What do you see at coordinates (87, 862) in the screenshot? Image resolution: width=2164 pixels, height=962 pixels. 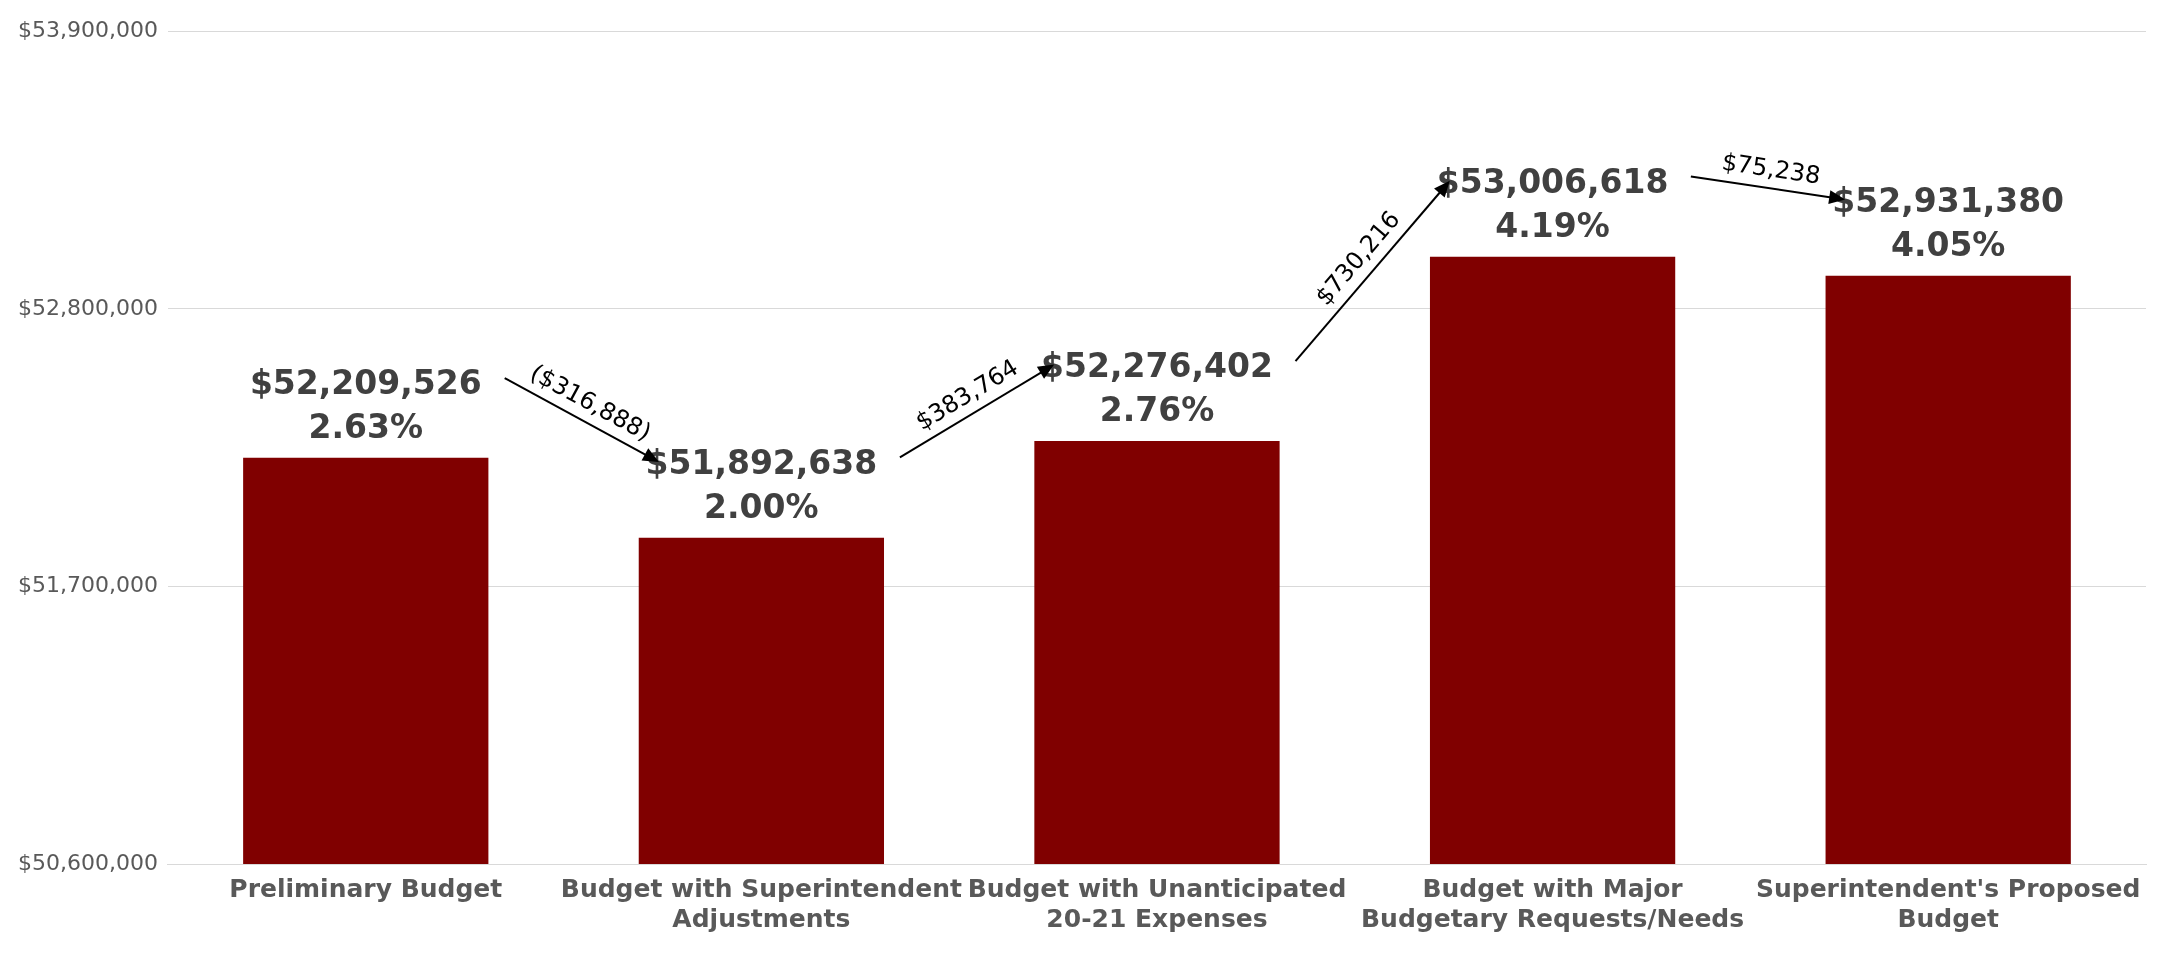 I see `y-tick-label: $50,600,000` at bounding box center [87, 862].